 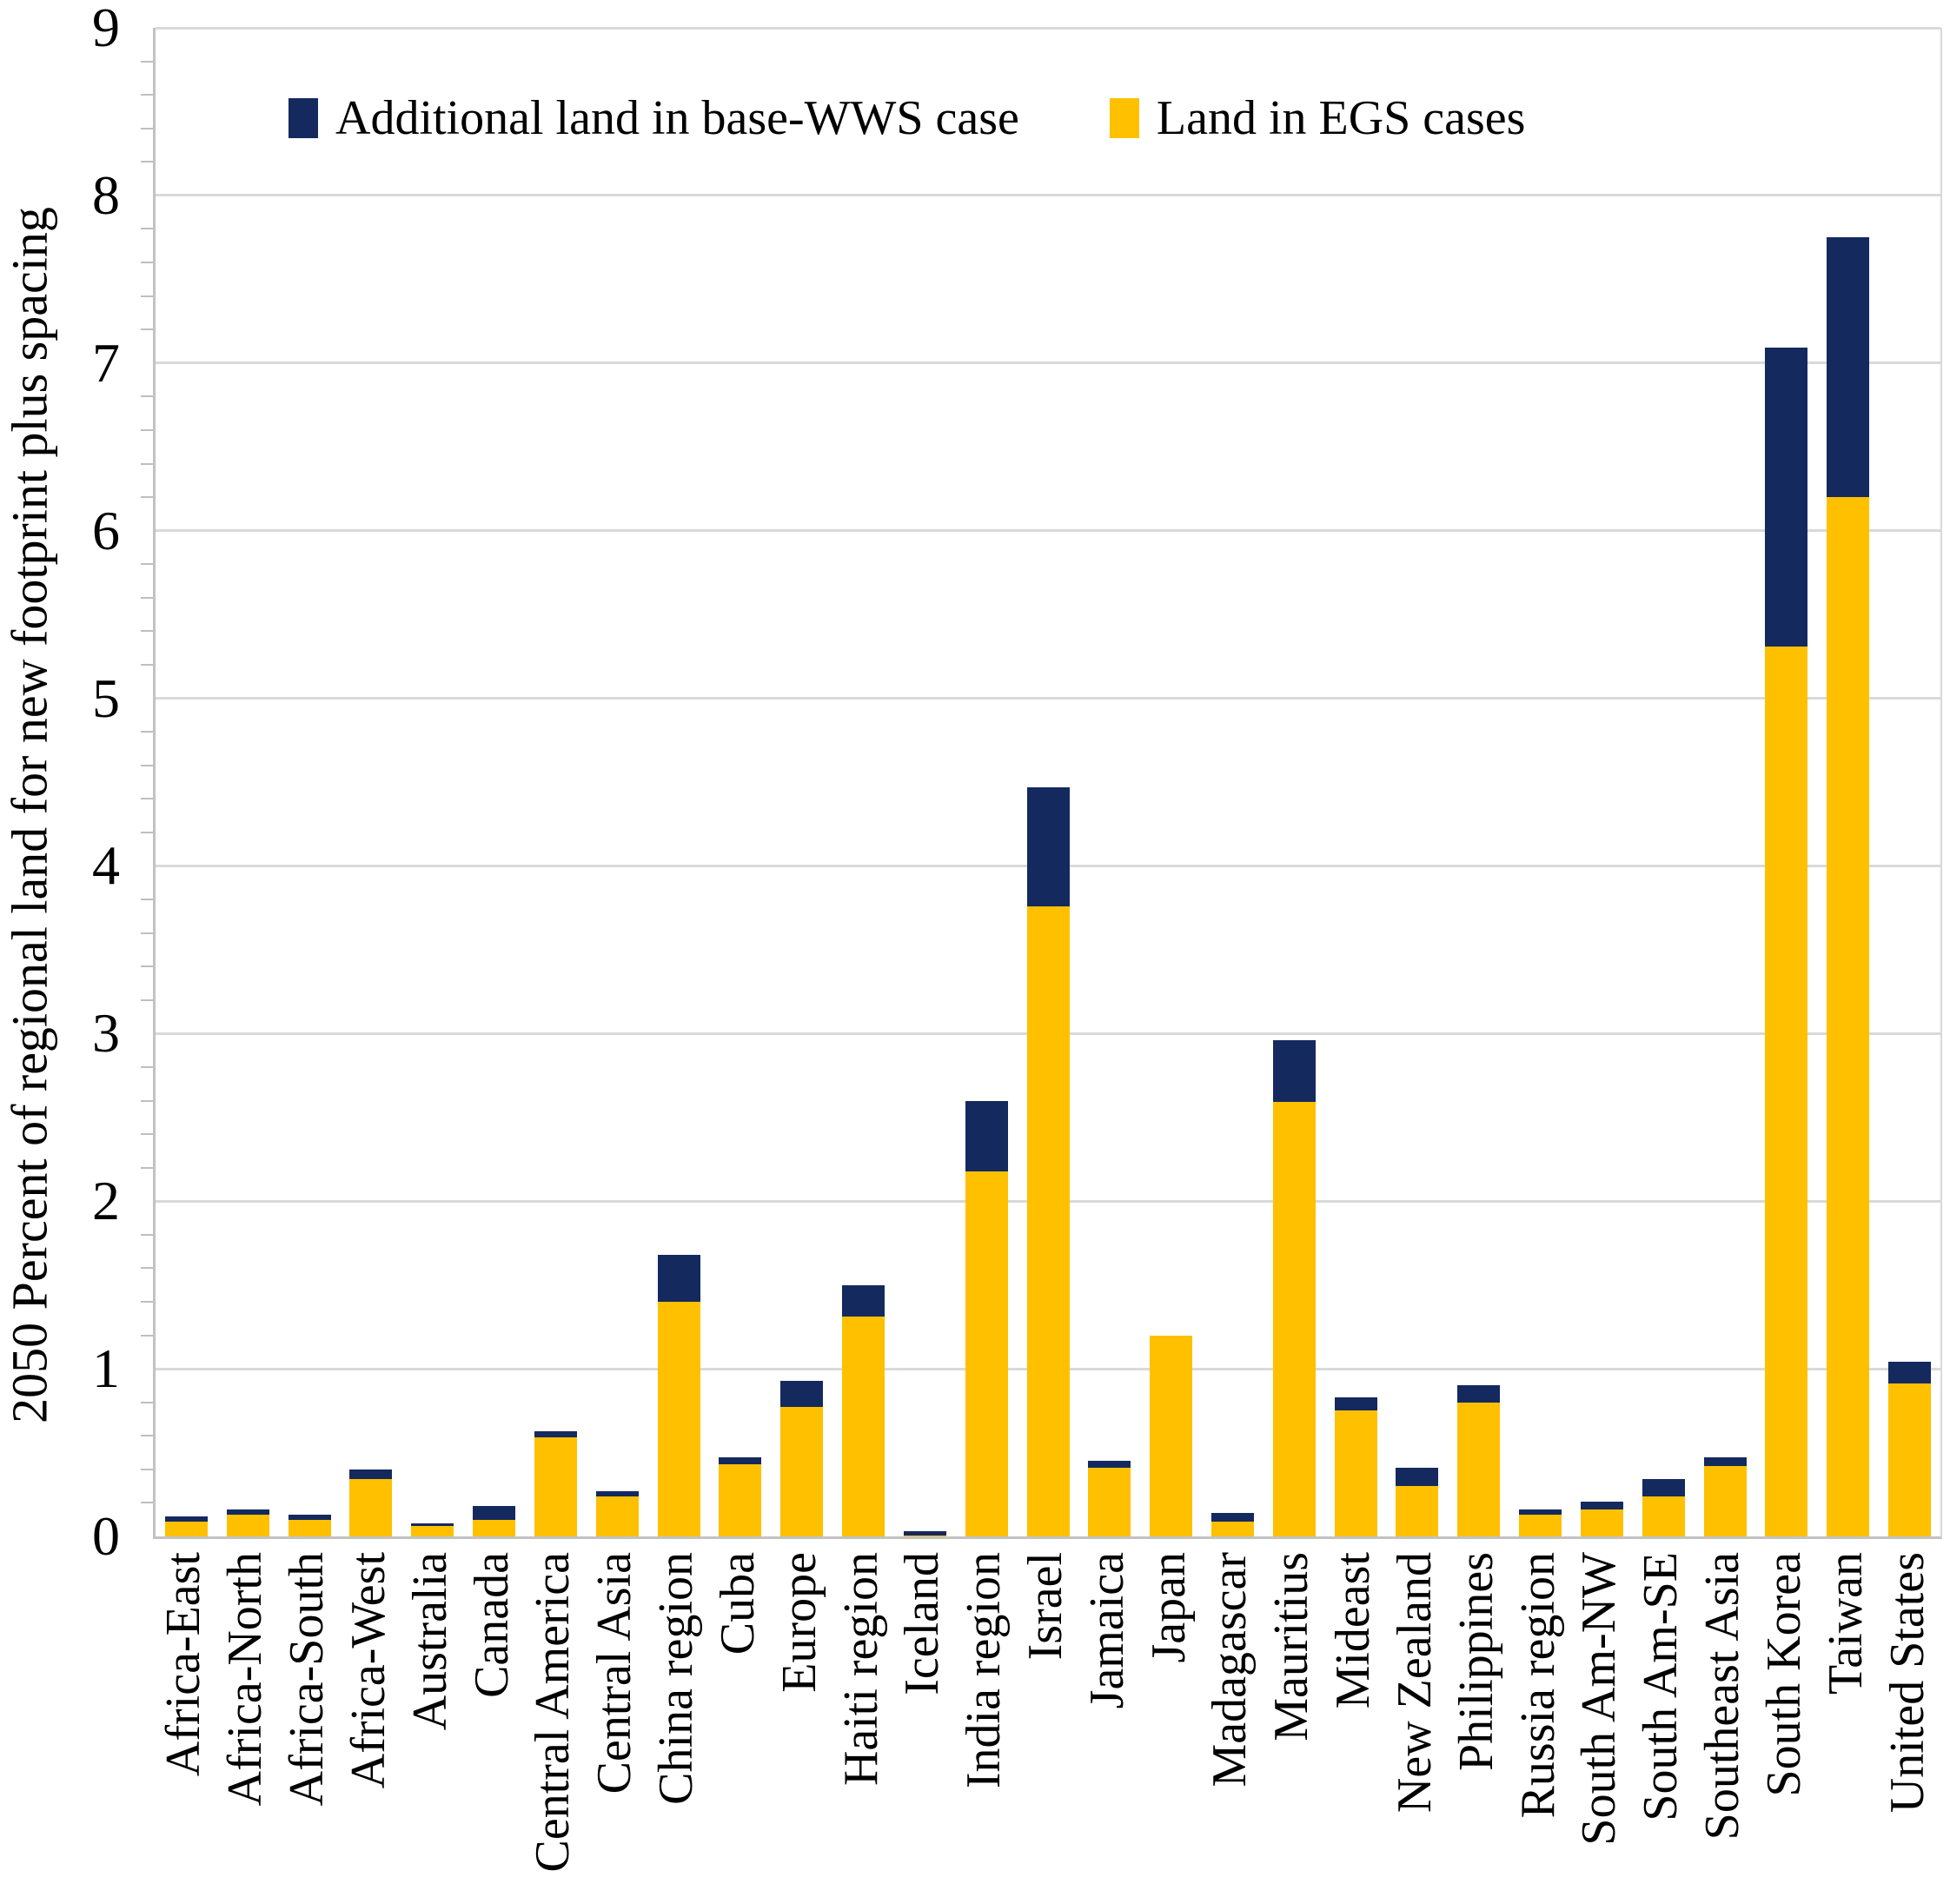 What do you see at coordinates (1232, 1517) in the screenshot?
I see `bar-wws-madagascar` at bounding box center [1232, 1517].